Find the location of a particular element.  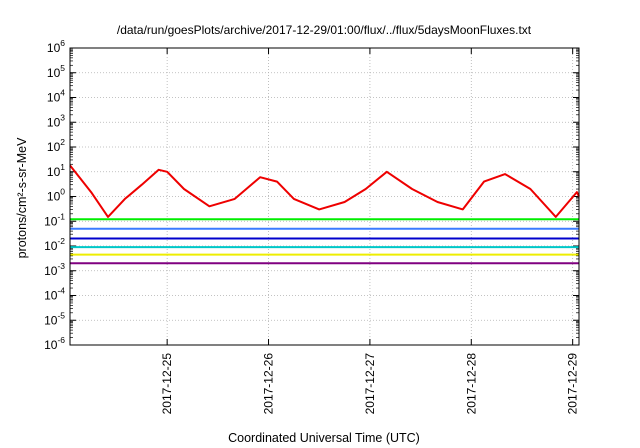

y-tick-label: 10⁻¹ is located at coordinates (54, 219).